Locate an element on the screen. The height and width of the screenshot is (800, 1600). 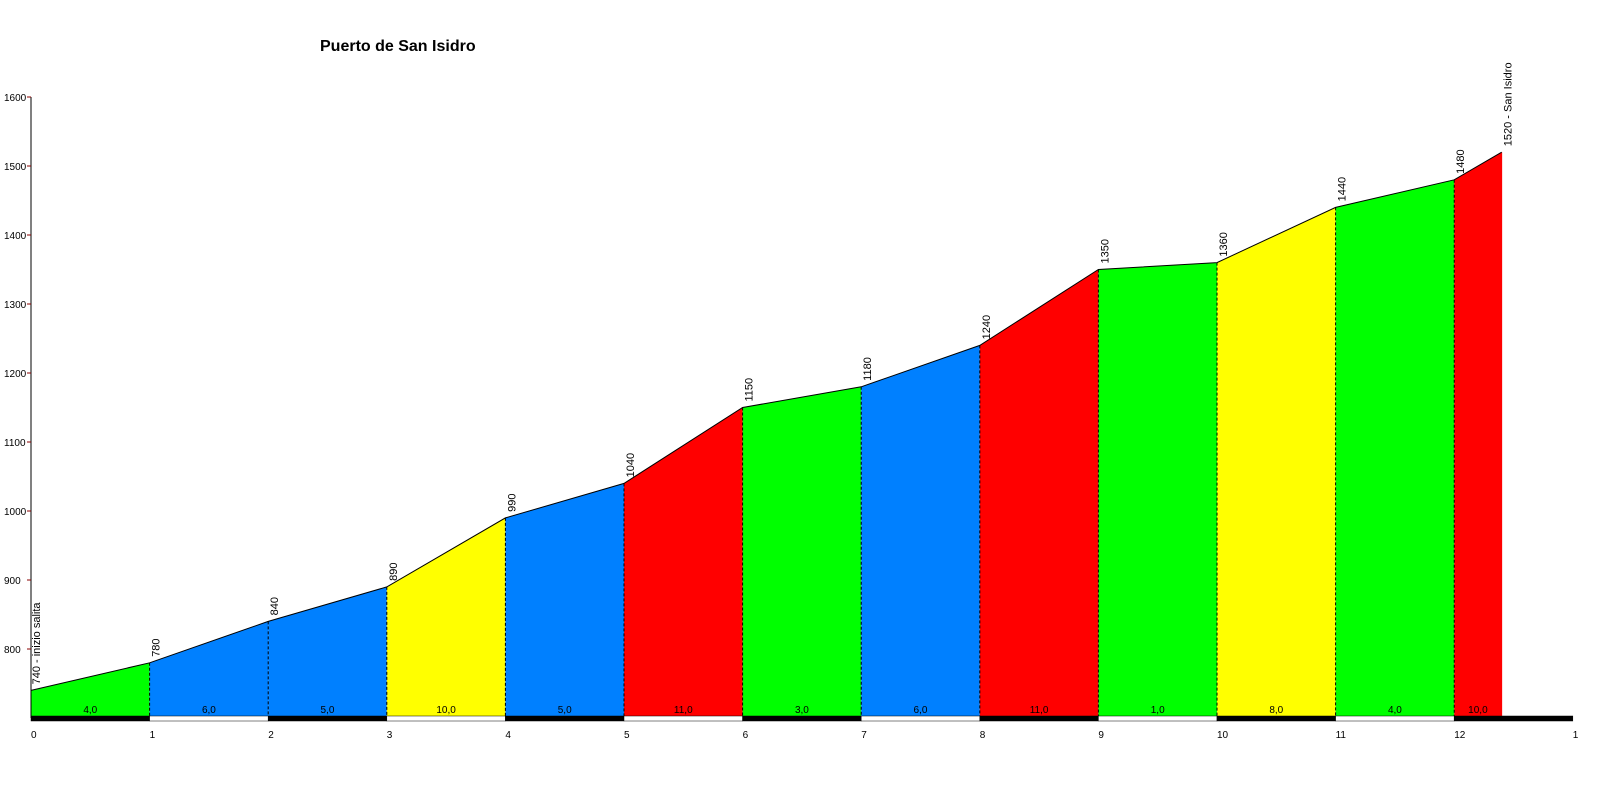
elevation-label: 1360 is located at coordinates (1224, 244).